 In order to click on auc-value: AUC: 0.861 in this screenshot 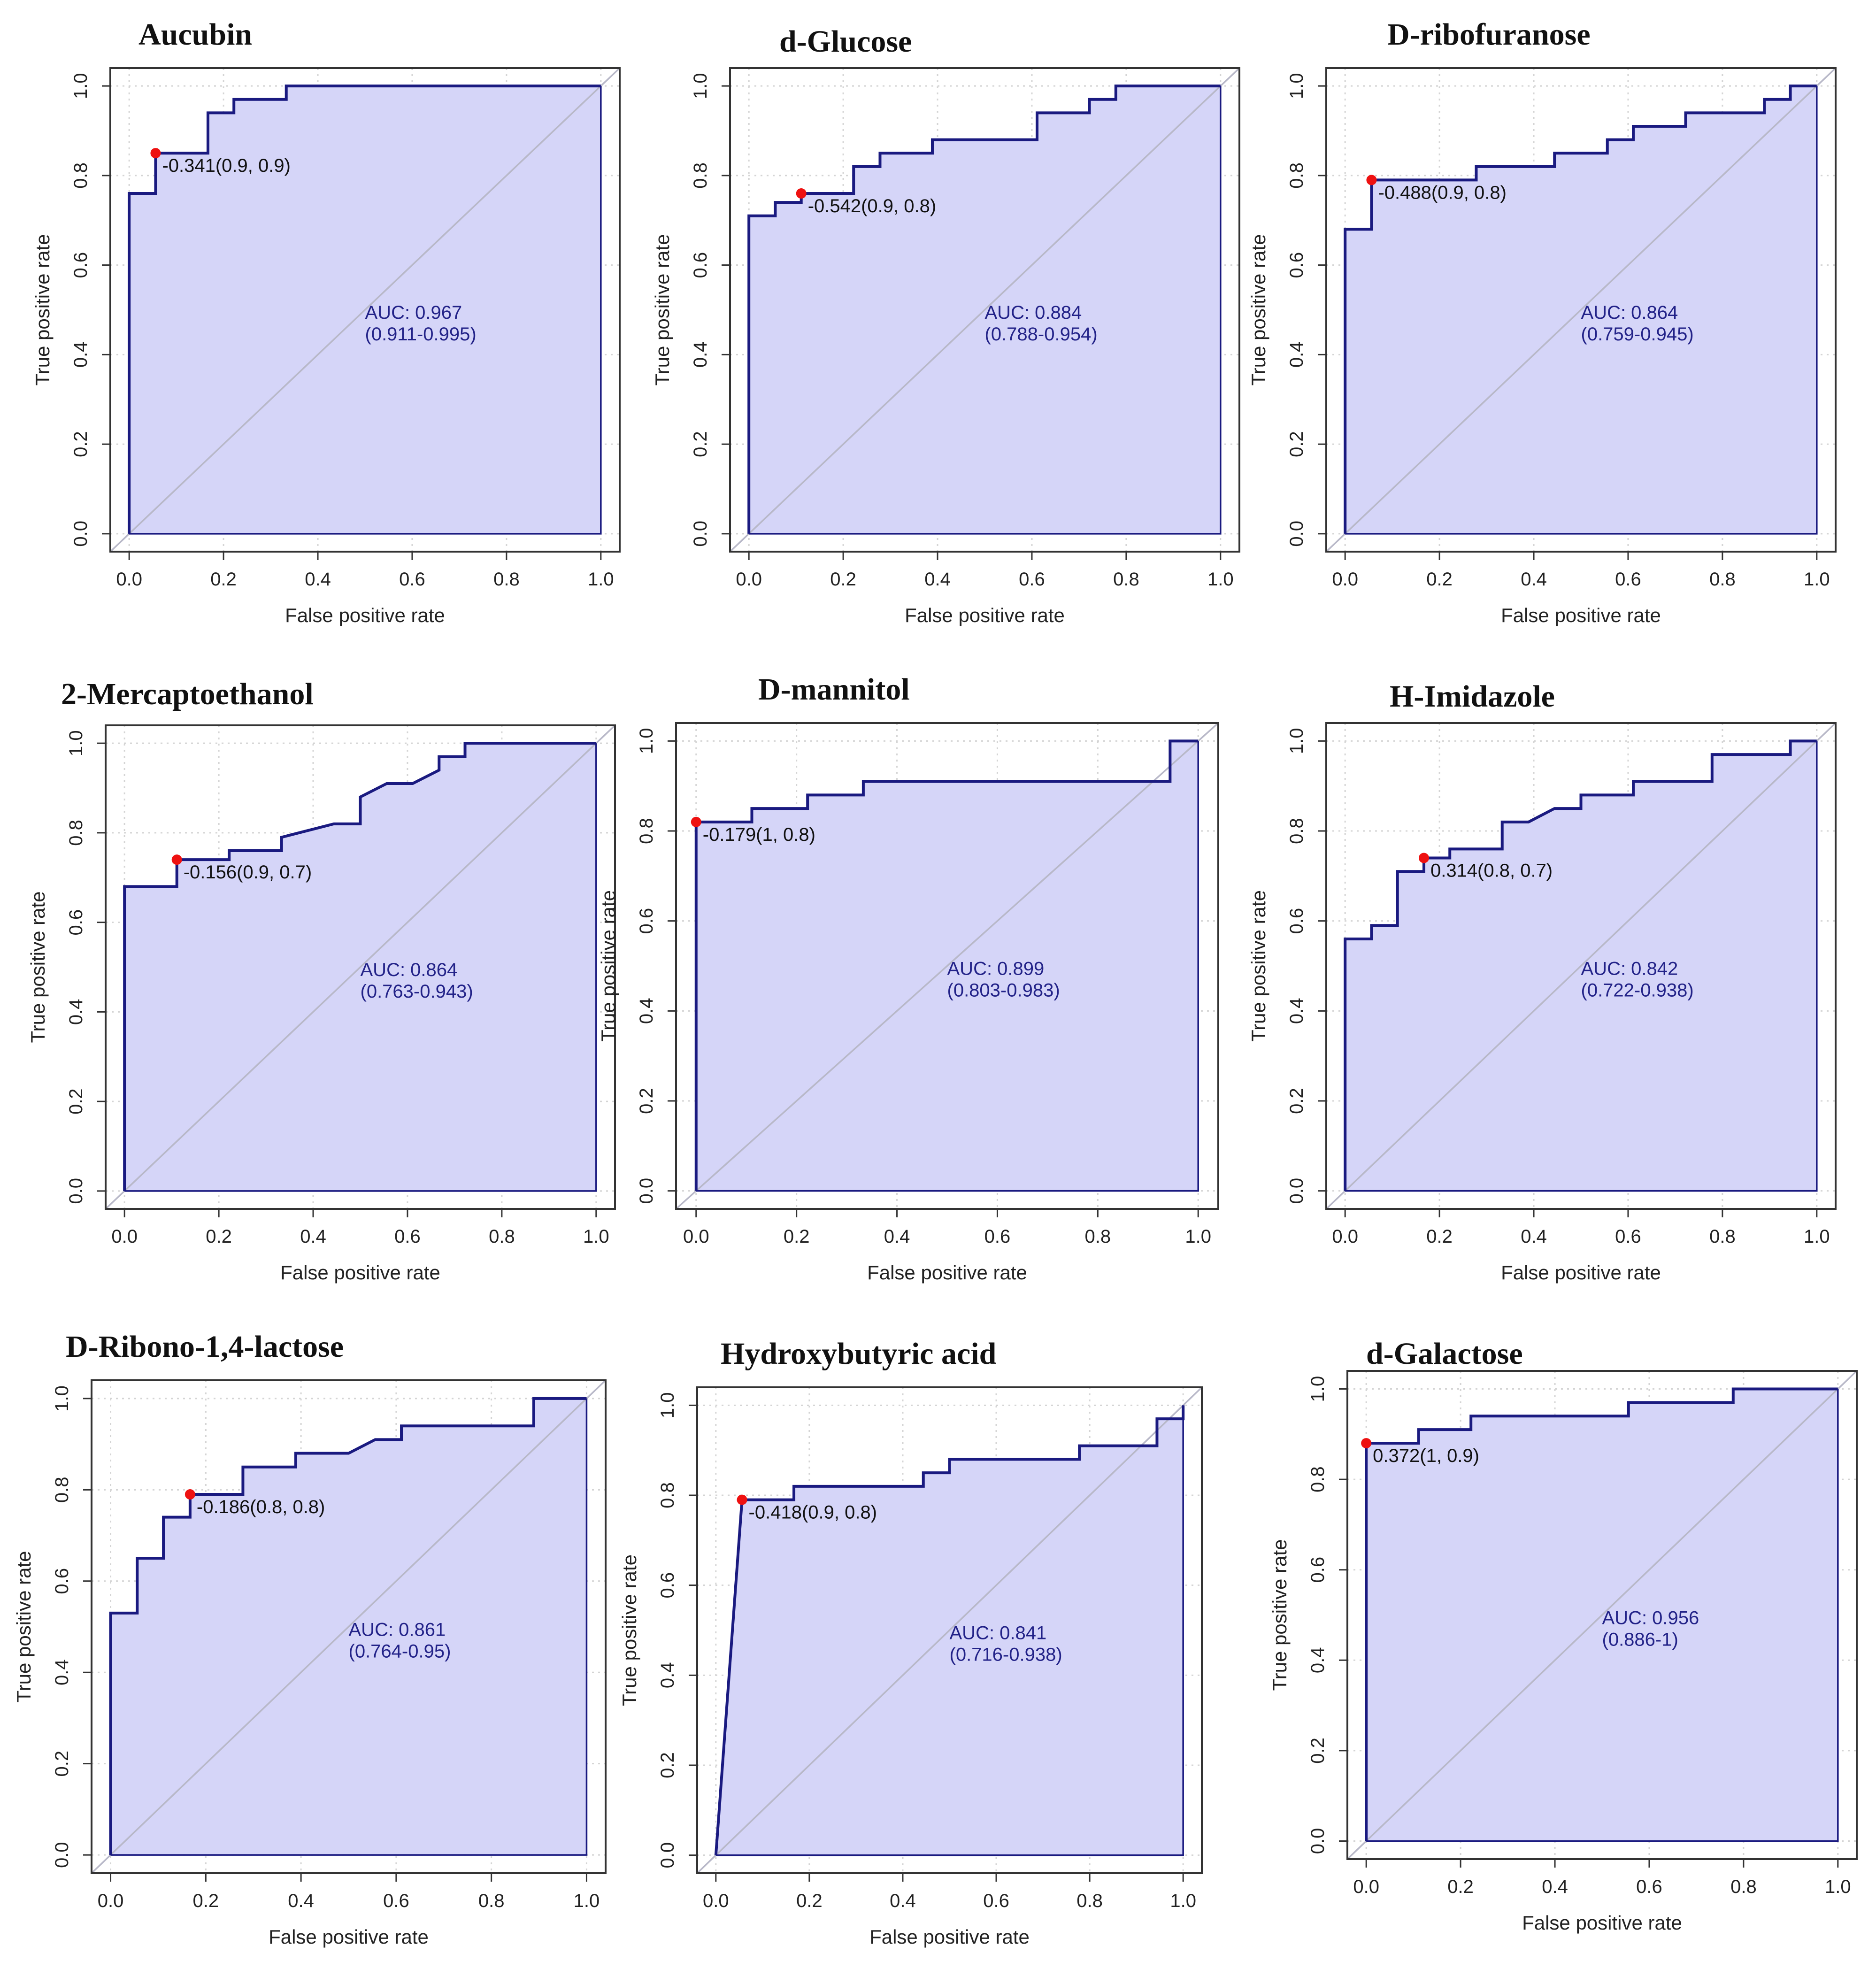, I will do `click(397, 1630)`.